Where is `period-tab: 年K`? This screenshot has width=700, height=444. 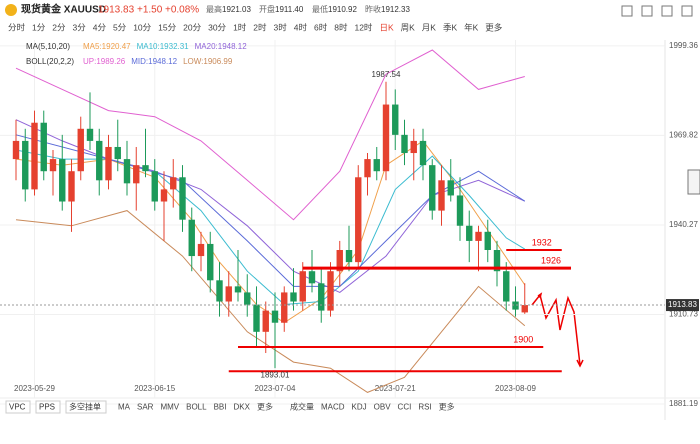 period-tab: 年K is located at coordinates (471, 27).